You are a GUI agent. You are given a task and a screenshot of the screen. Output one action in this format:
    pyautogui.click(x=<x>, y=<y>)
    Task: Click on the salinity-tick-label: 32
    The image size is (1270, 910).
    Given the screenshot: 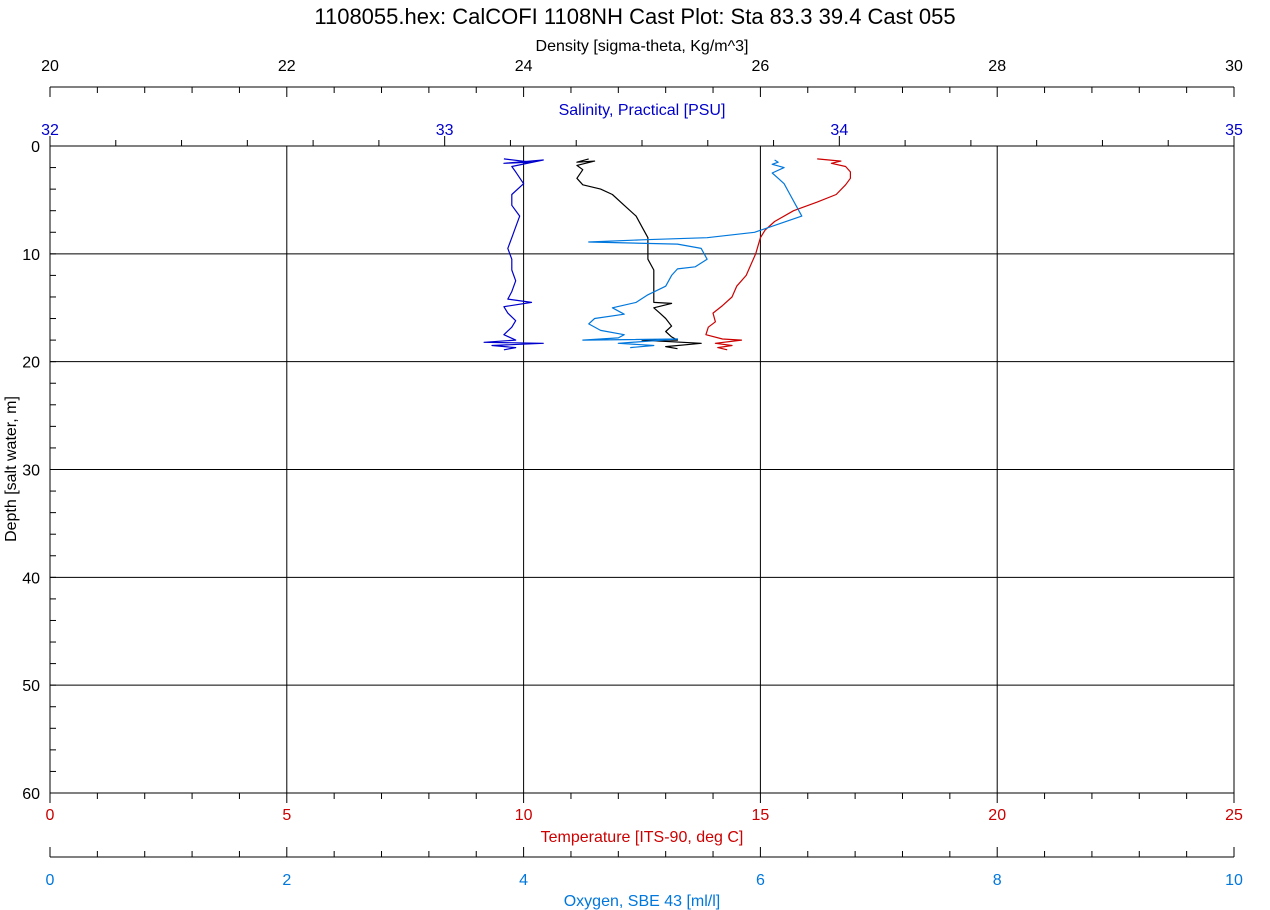 What is the action you would take?
    pyautogui.click(x=50, y=130)
    